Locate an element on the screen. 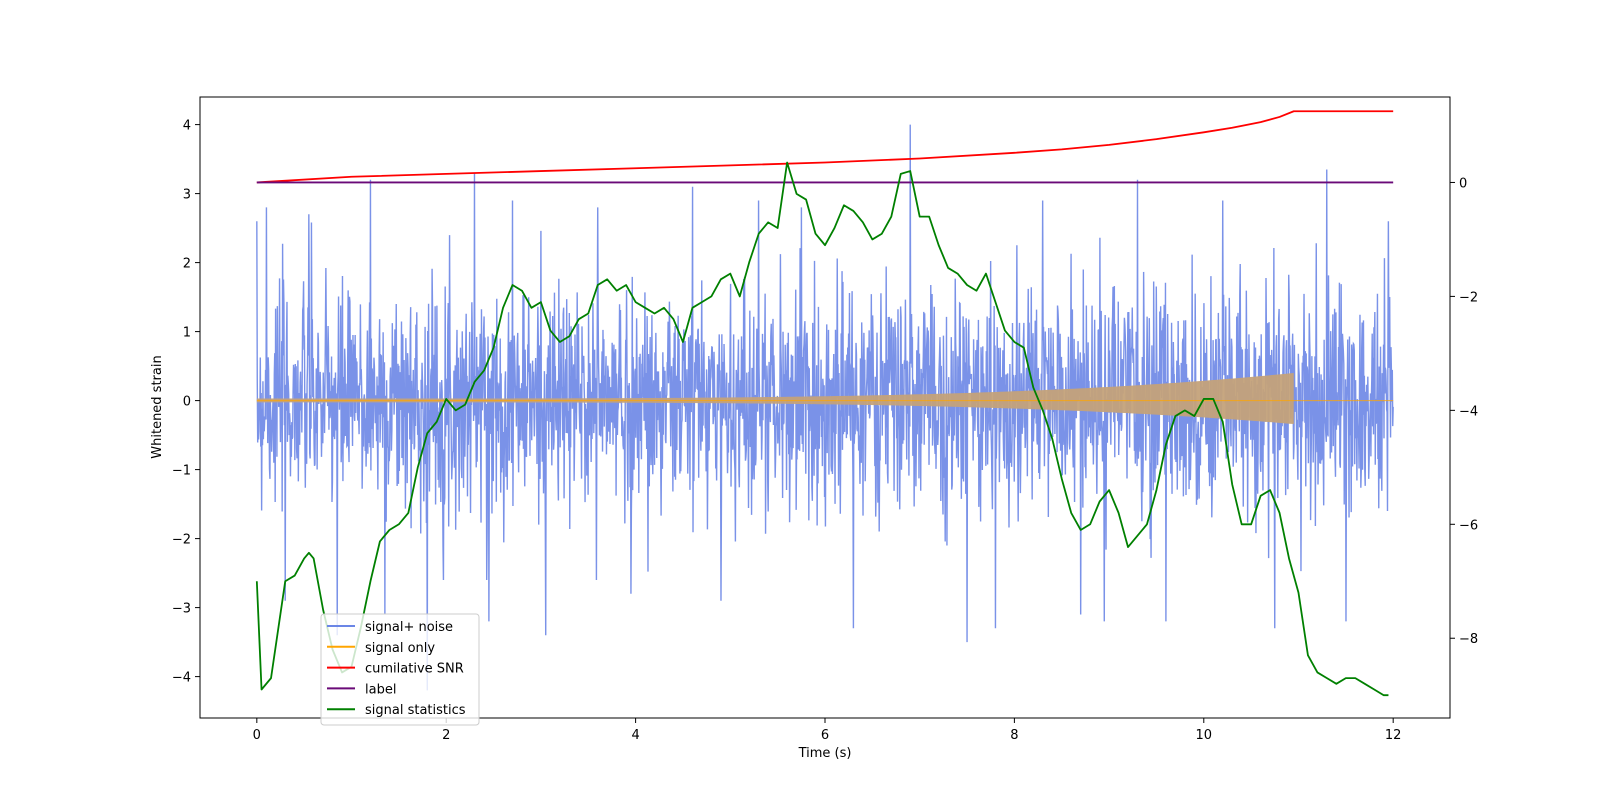 The width and height of the screenshot is (1600, 800). y-tick-label: 1 is located at coordinates (187, 333).